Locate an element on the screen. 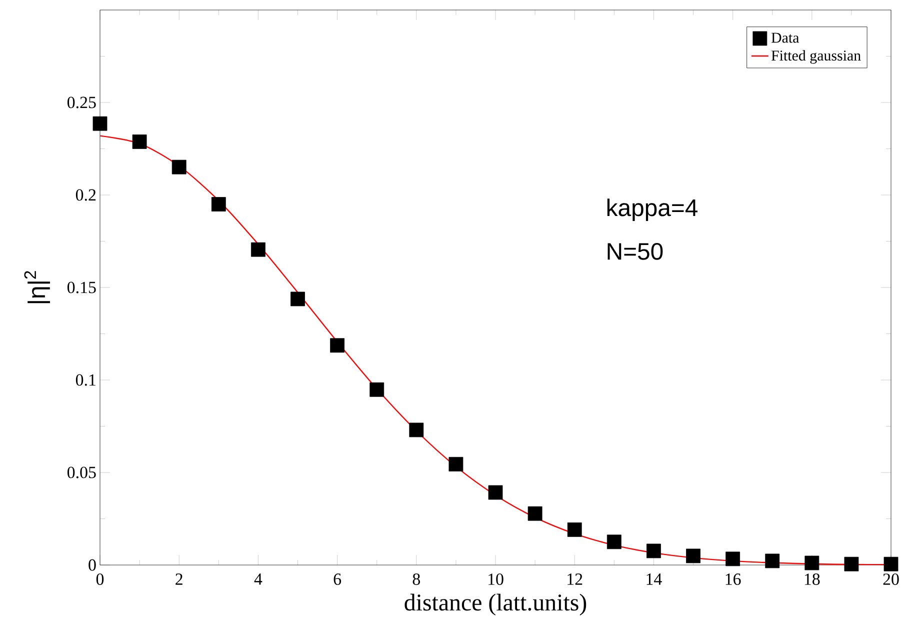 The image size is (908, 620). annotation: N=50 is located at coordinates (635, 251).